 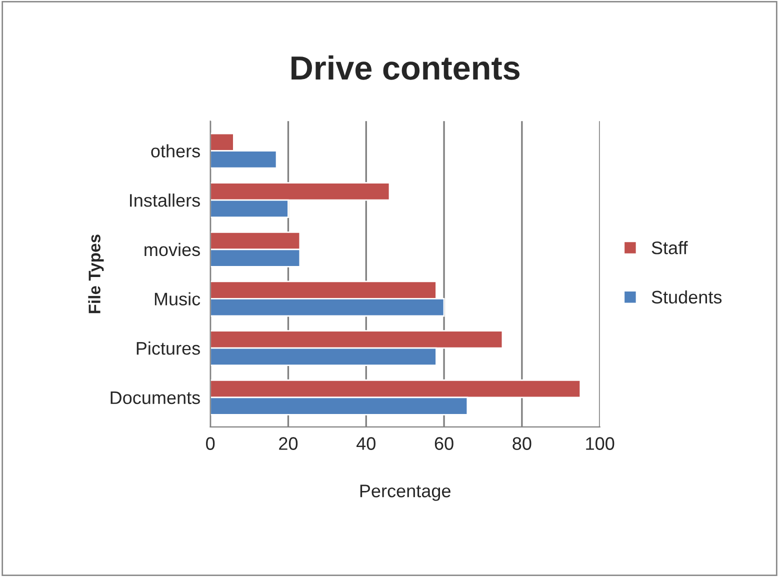 What do you see at coordinates (175, 151) in the screenshot?
I see `y-tick-label: others` at bounding box center [175, 151].